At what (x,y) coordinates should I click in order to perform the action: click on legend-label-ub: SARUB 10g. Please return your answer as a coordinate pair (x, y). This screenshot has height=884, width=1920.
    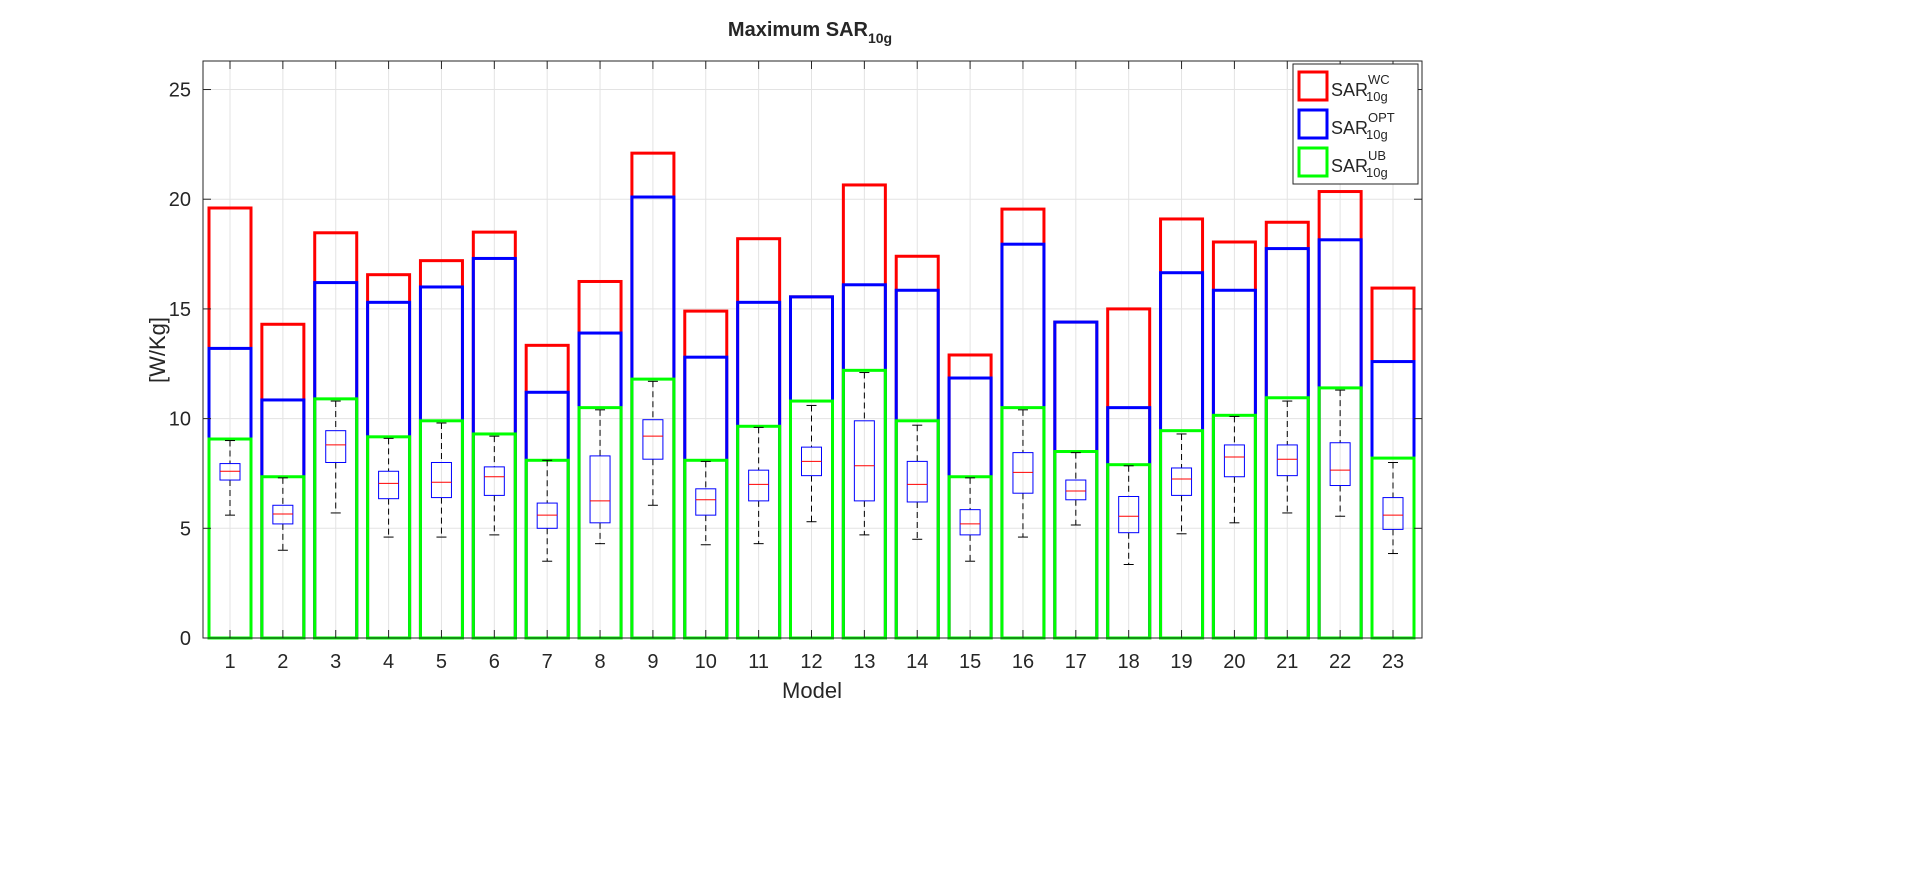
    Looking at the image, I should click on (1359, 164).